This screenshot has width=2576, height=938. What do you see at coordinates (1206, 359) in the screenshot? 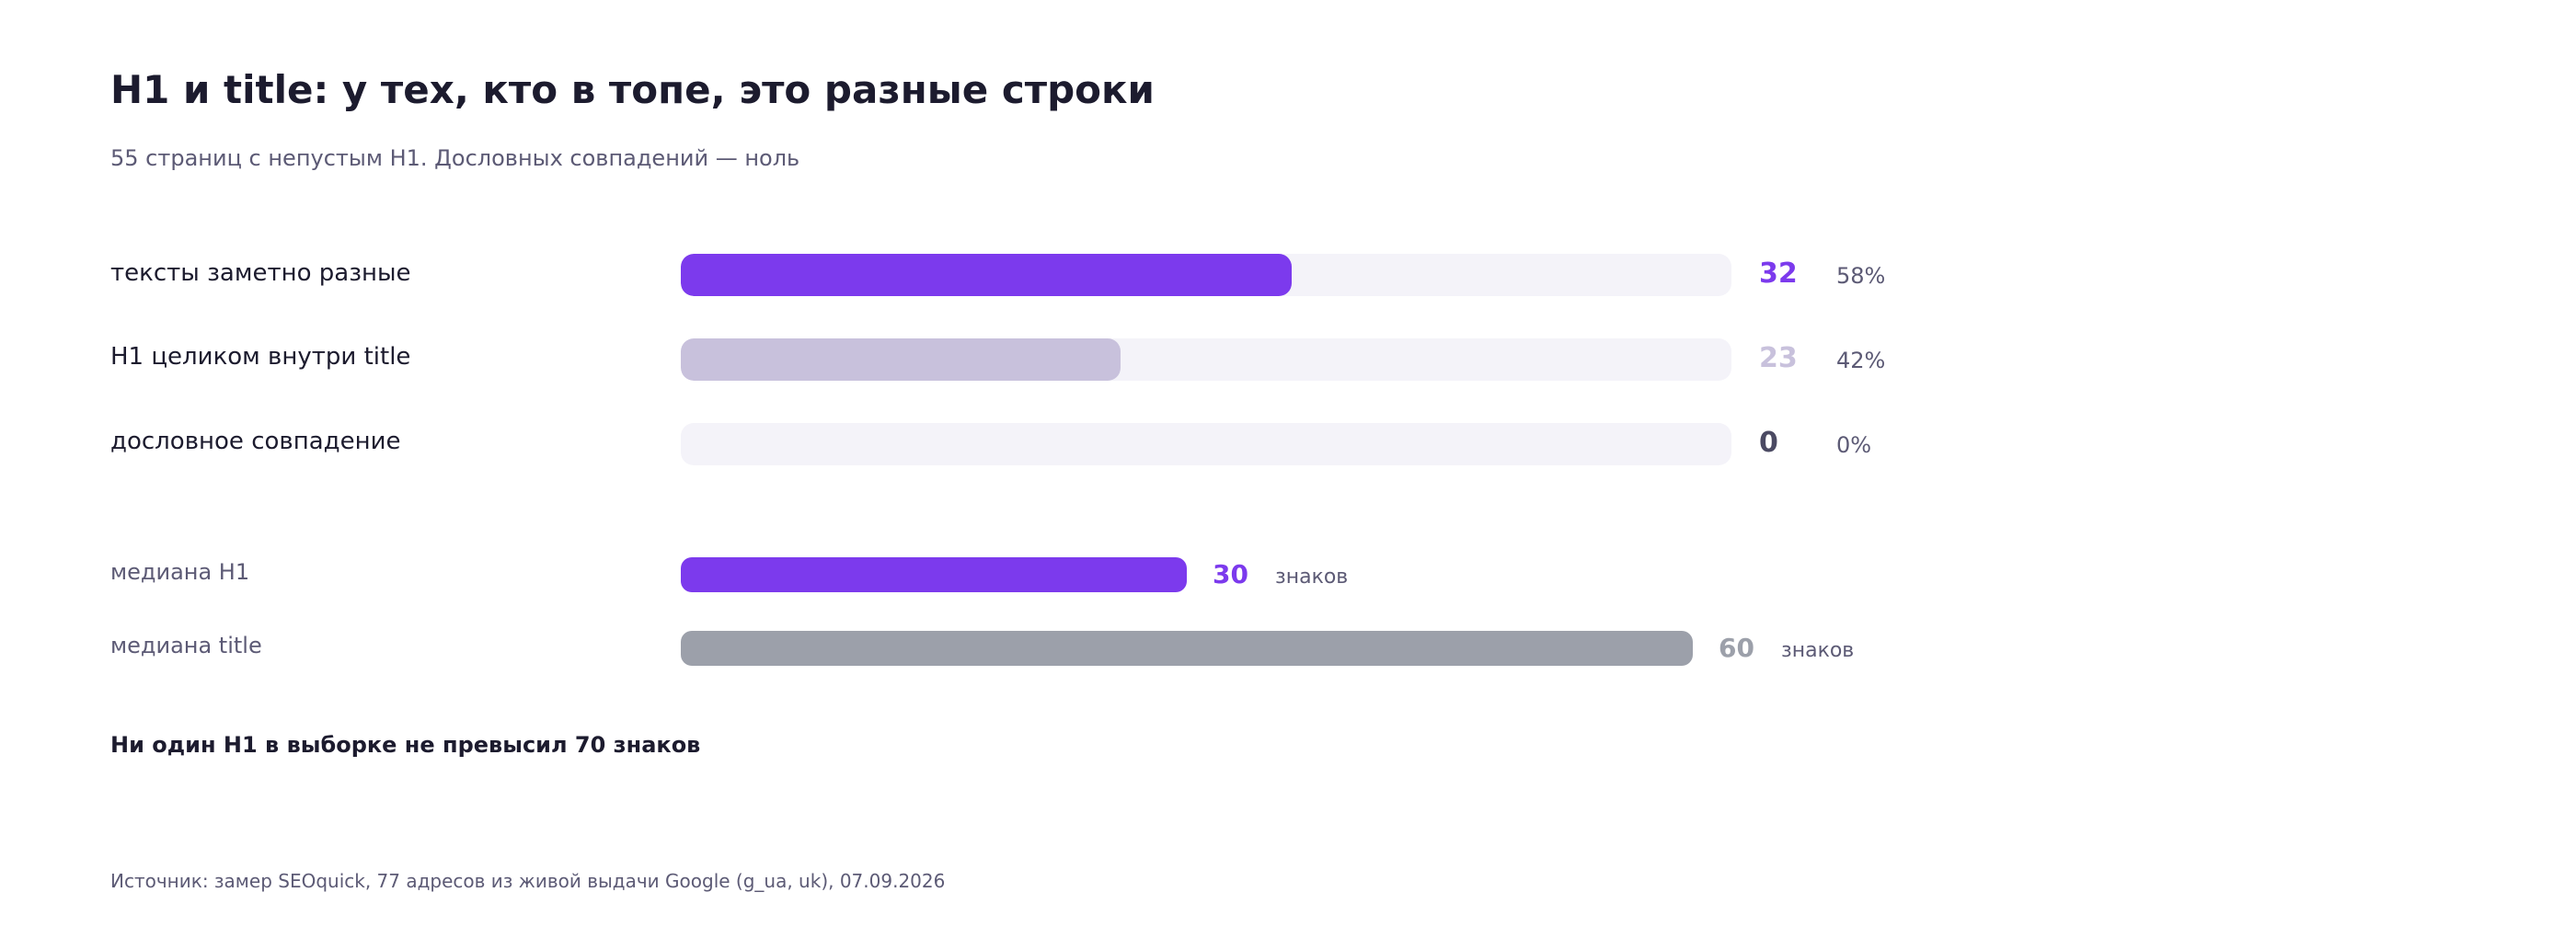
I see `bar-track-inside-title` at bounding box center [1206, 359].